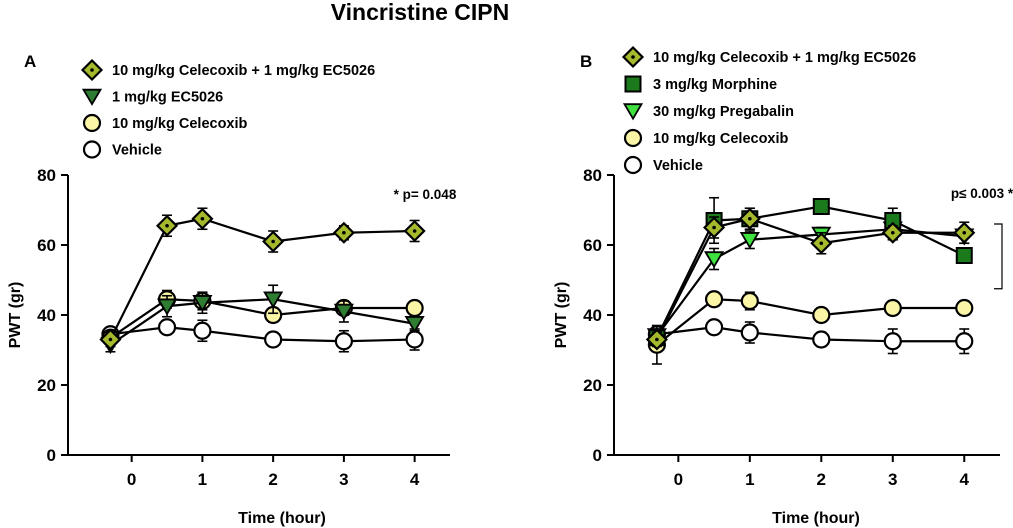 This screenshot has width=1013, height=528. Describe the element at coordinates (982, 193) in the screenshot. I see `panel-b-significance-annotation: p≤ 0.003 *` at that location.